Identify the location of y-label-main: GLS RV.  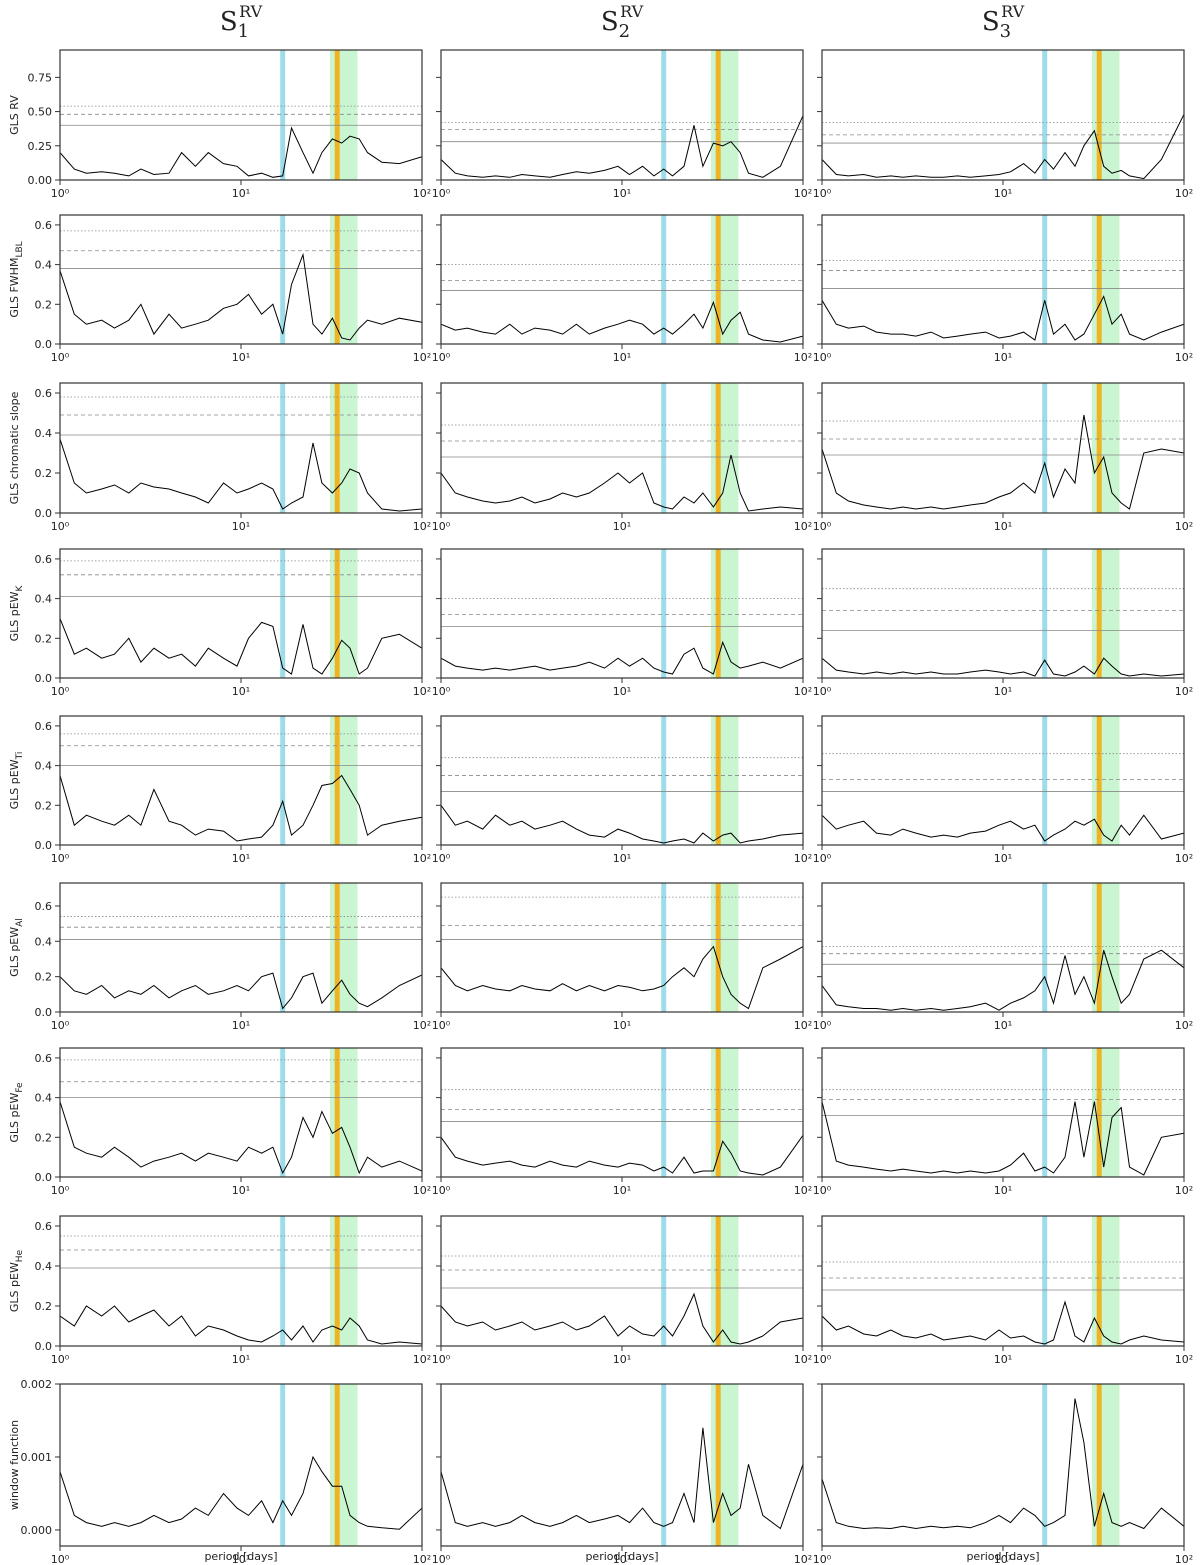
(14, 115).